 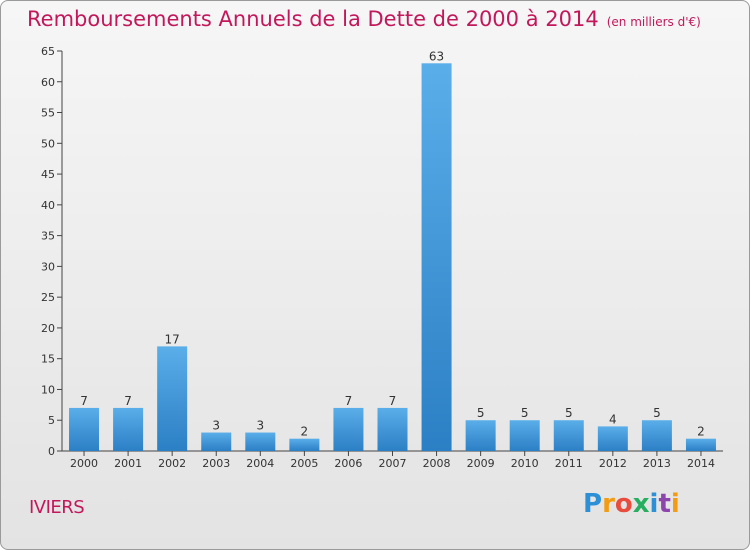 I want to click on bar-2002, so click(x=172, y=398).